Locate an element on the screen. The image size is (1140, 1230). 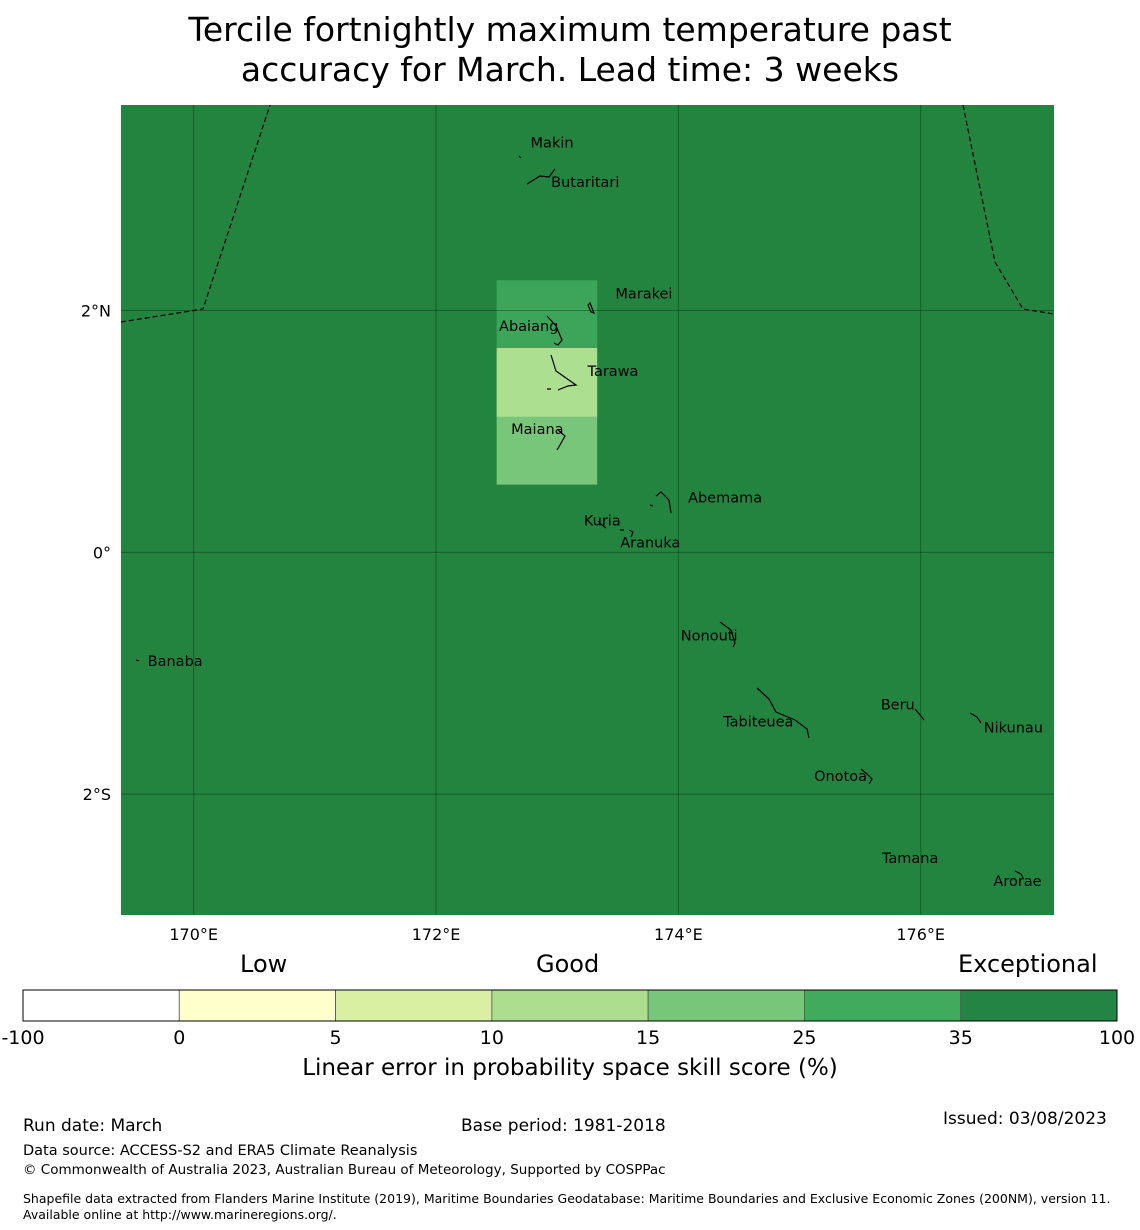
colorbar-tick-label: 0 is located at coordinates (179, 1038).